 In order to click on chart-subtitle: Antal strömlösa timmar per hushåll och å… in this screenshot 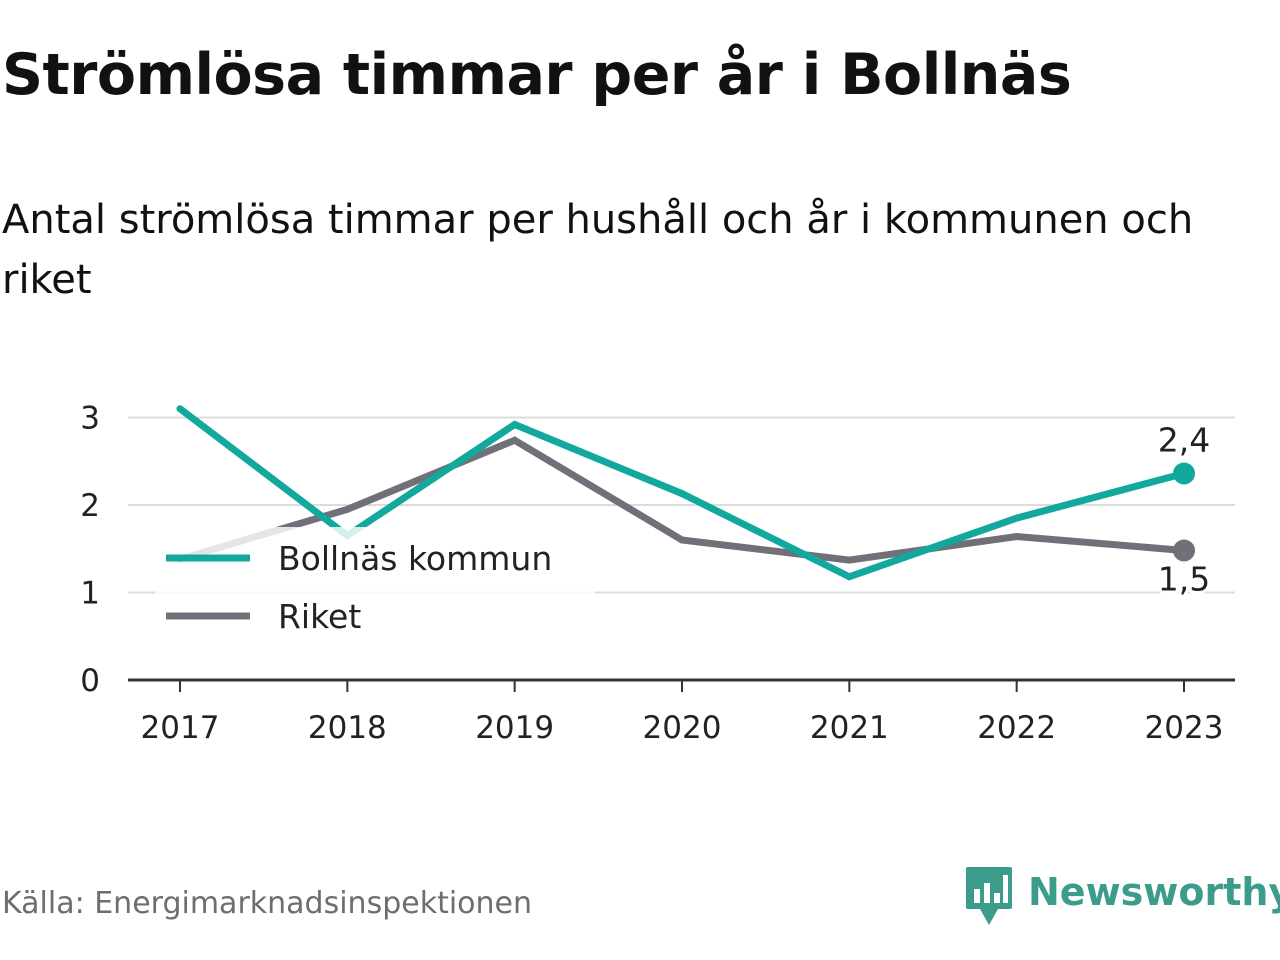, I will do `click(598, 250)`.